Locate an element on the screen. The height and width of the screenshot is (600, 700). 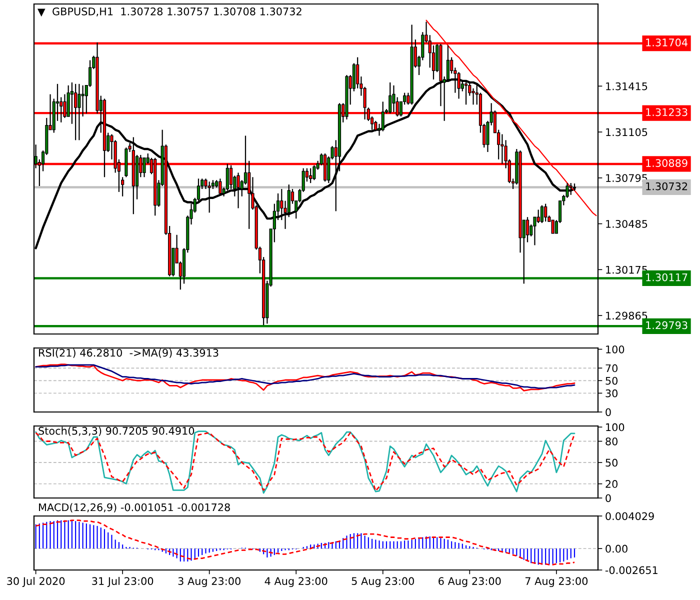
x-tick-label: 7 Aug 23:00 is located at coordinates (556, 582).